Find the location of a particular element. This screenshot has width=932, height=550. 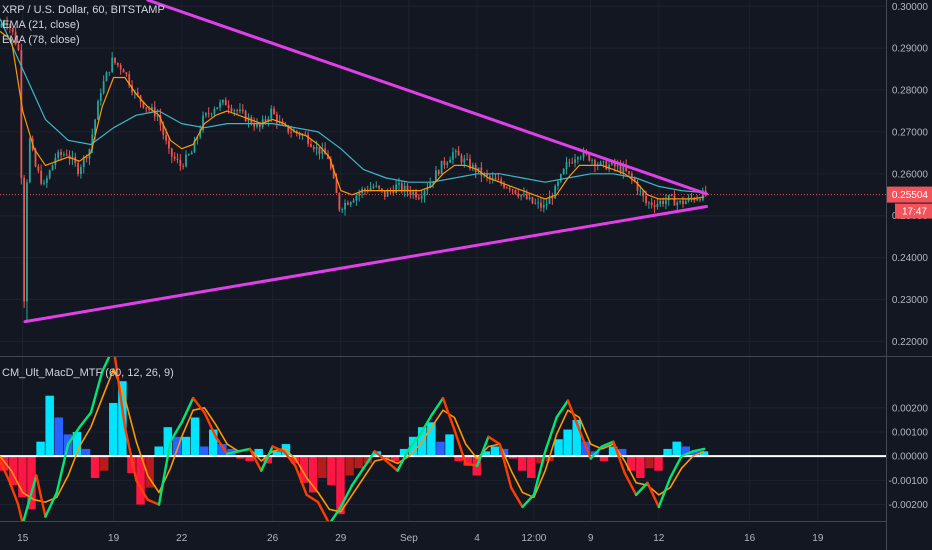

ema21-legend: EMA (21, close) is located at coordinates (41, 25).